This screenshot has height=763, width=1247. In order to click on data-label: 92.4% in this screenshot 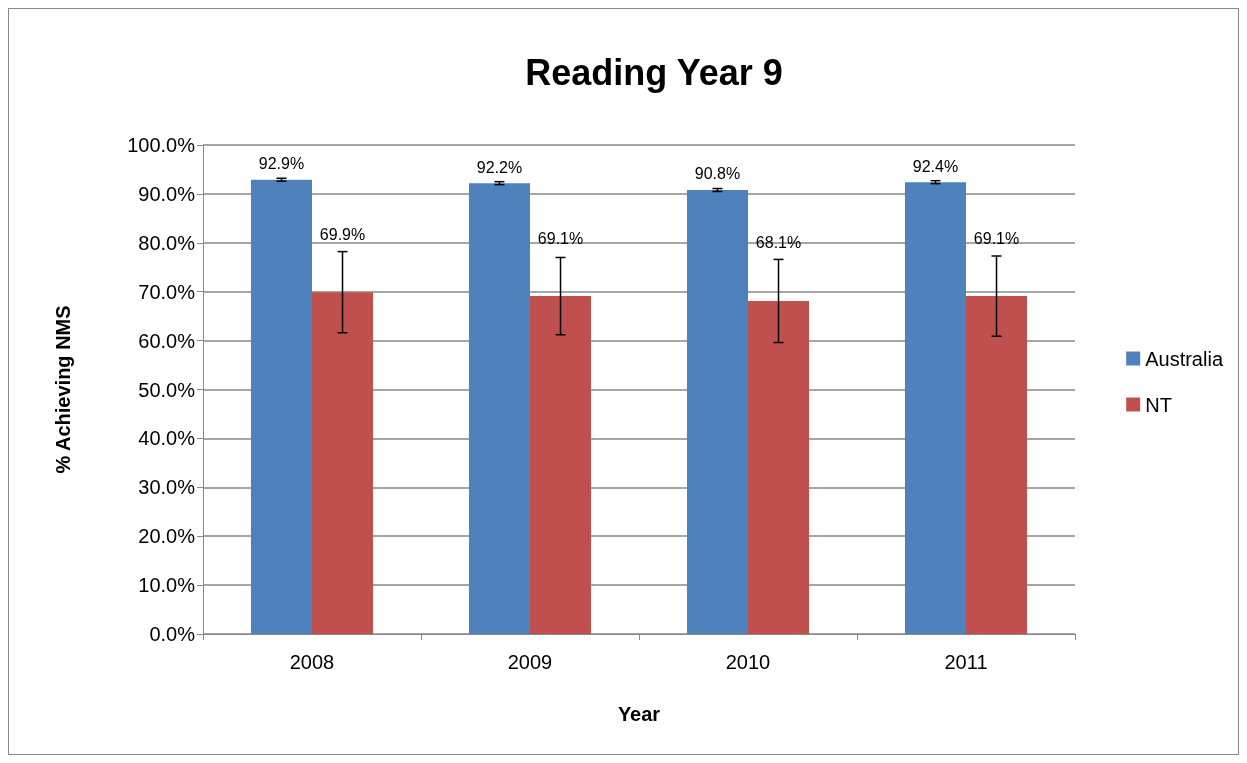, I will do `click(935, 166)`.